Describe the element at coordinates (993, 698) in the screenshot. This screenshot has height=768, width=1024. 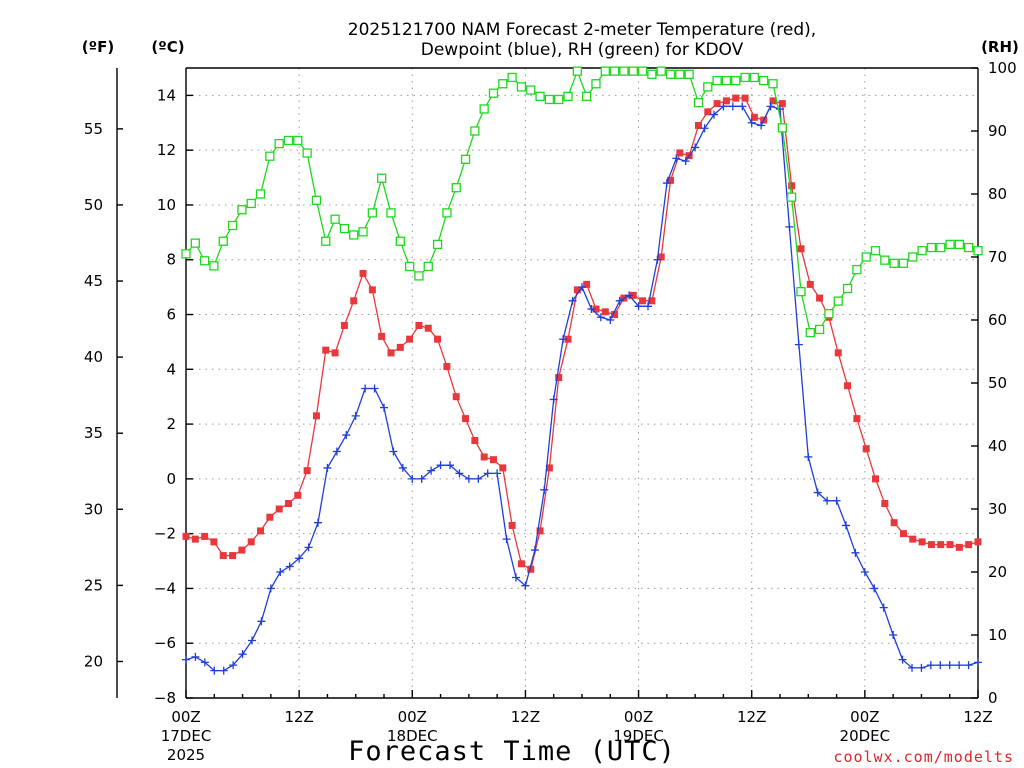
I see `rh-tick-label: 0` at that location.